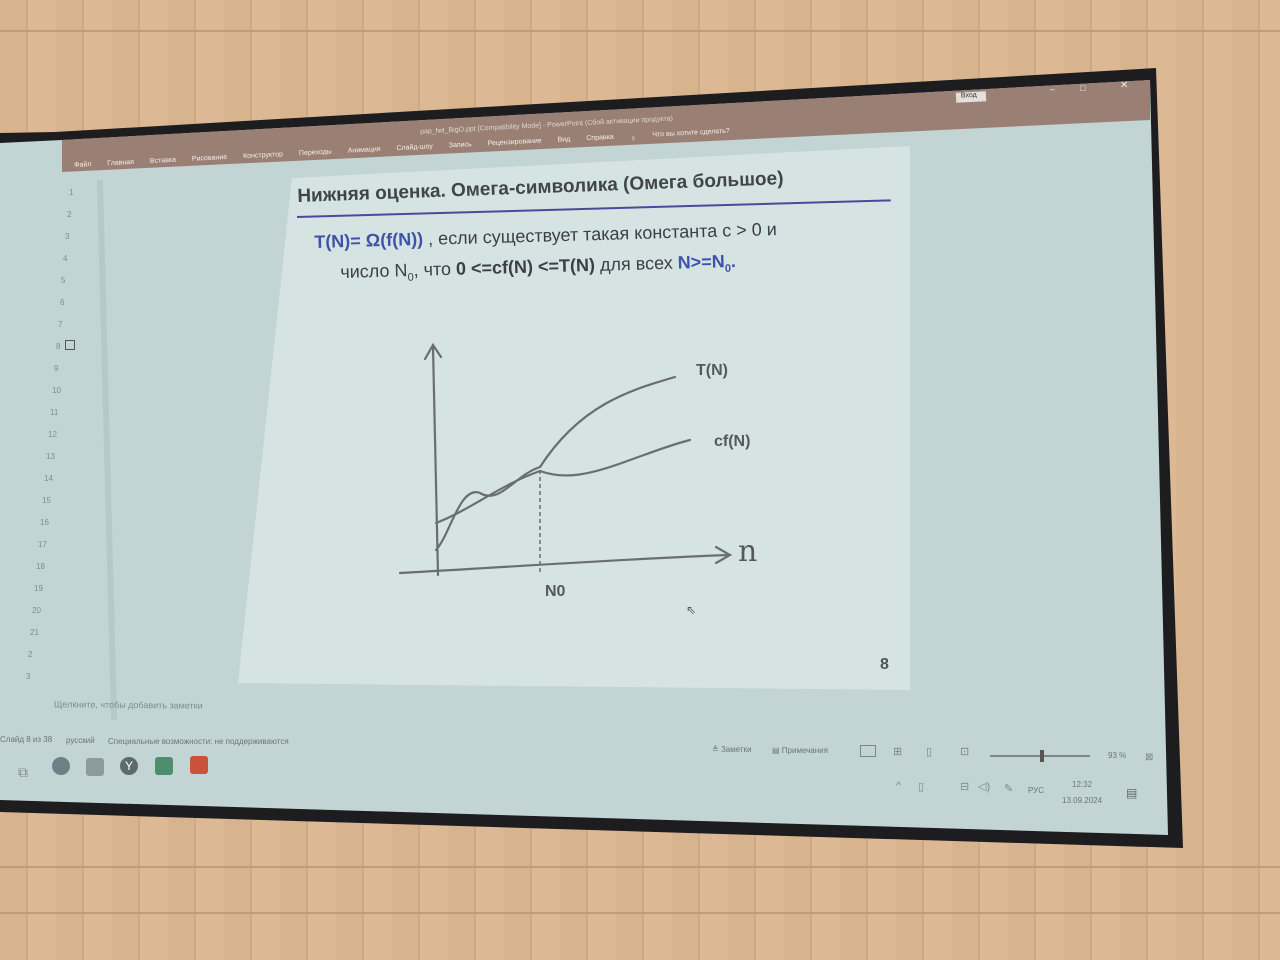 The width and height of the screenshot is (1280, 960). I want to click on tab-file: Файл, so click(83, 165).